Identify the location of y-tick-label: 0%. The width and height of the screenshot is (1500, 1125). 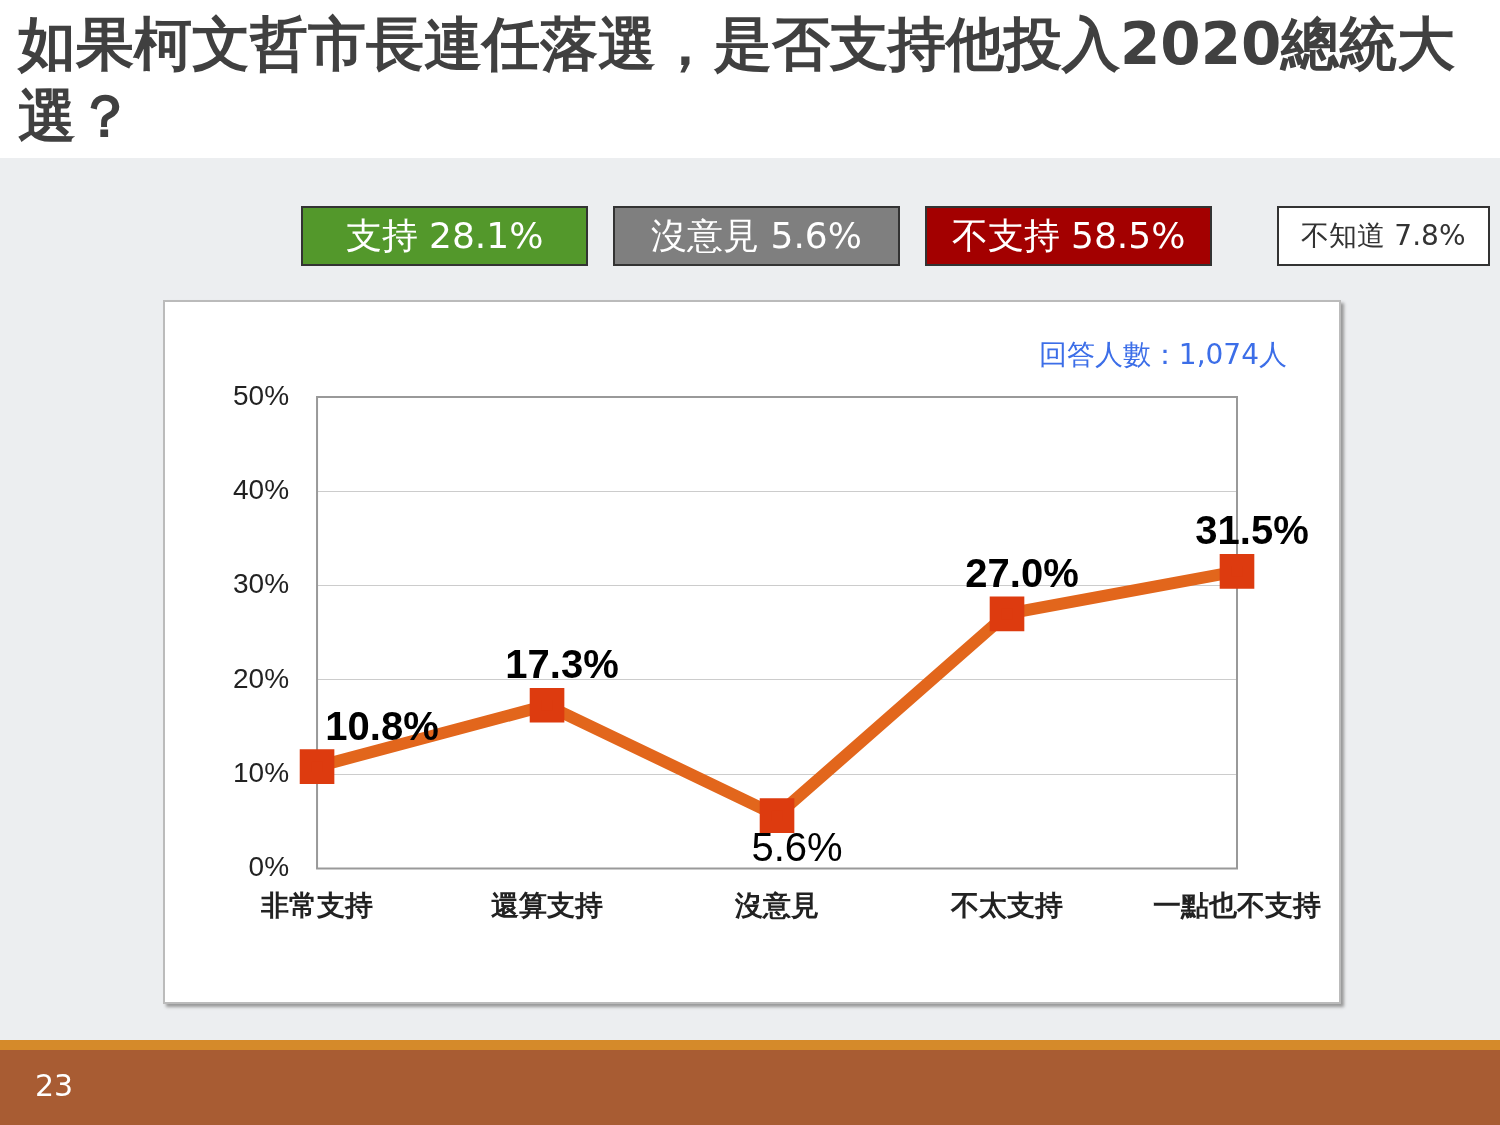
(269, 867).